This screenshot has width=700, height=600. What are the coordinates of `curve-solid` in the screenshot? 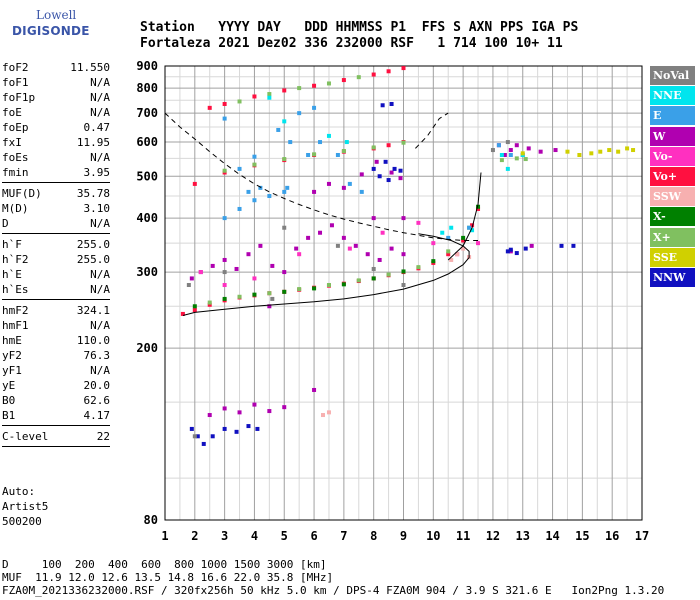 It's located at (326, 274).